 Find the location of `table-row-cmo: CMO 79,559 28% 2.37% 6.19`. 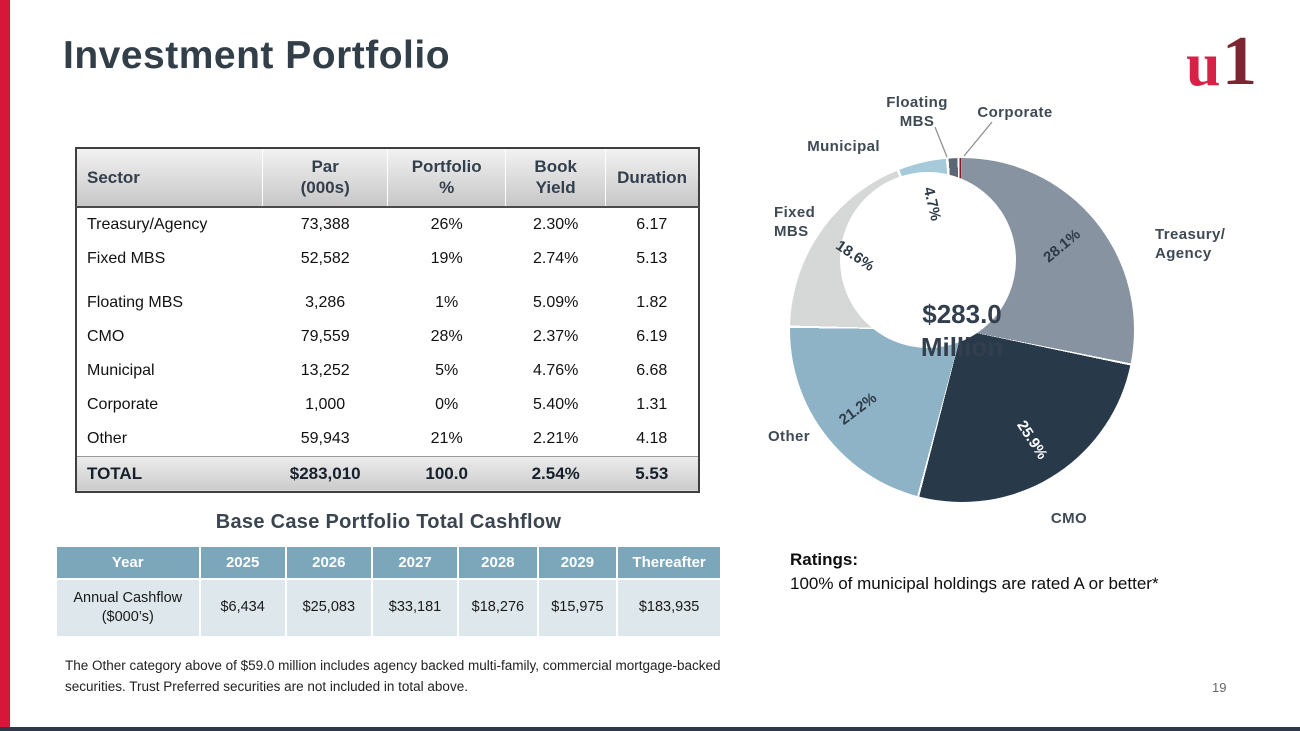

table-row-cmo: CMO 79,559 28% 2.37% 6.19 is located at coordinates (377, 336).